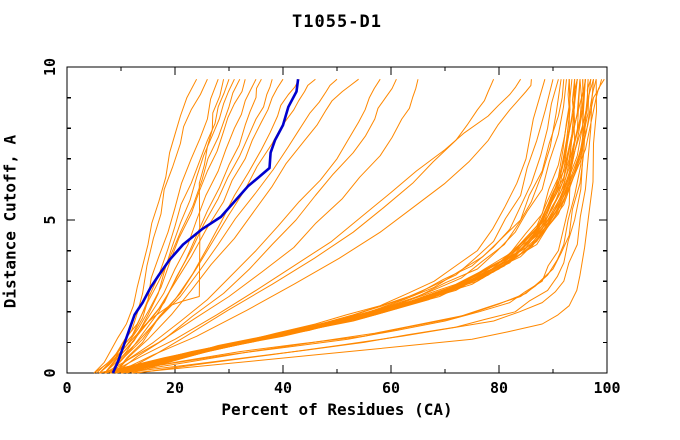  What do you see at coordinates (50, 219) in the screenshot?
I see `y-tick-label: 5` at bounding box center [50, 219].